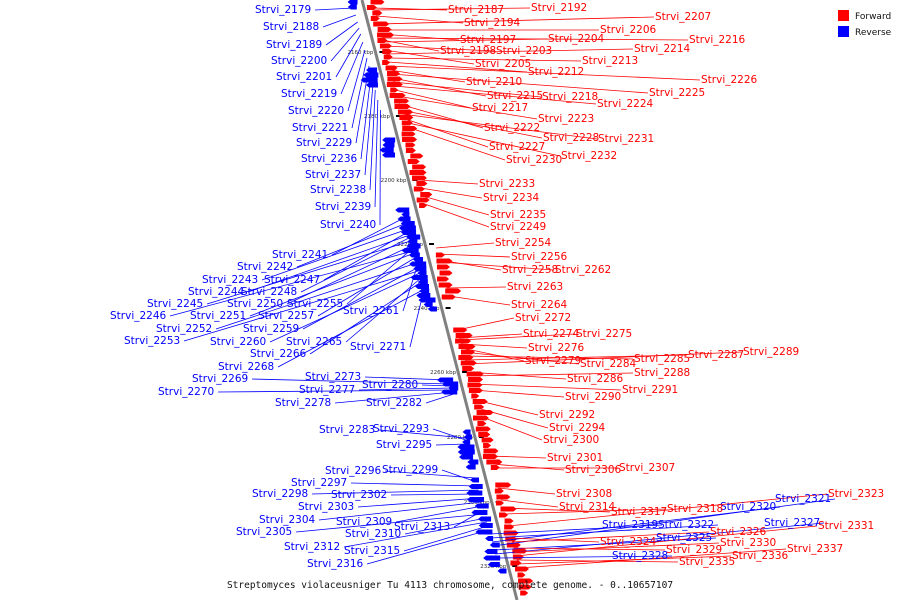 Image resolution: width=900 pixels, height=600 pixels. Describe the element at coordinates (477, 503) in the screenshot. I see `scale-tick-label: 2300 kbp` at that location.